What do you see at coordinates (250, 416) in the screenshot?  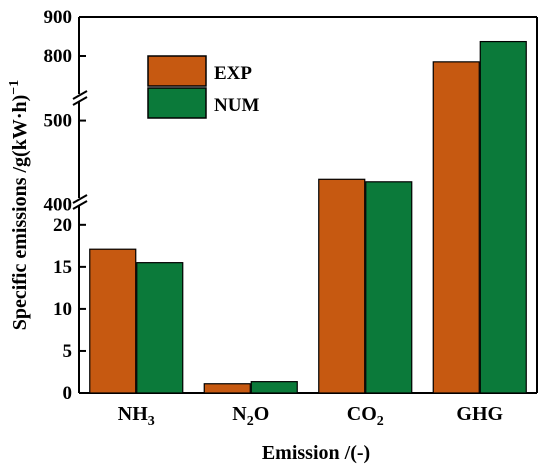 I see `x-tick-label: N2O` at bounding box center [250, 416].